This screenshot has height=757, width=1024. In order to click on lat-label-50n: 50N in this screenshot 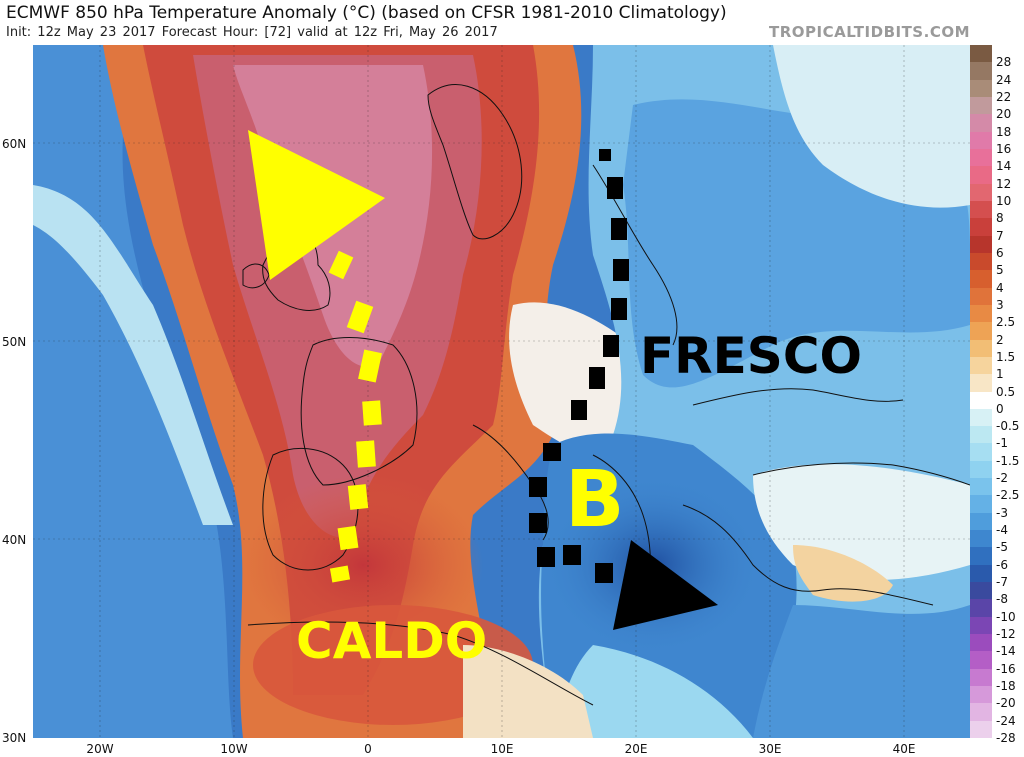, I will do `click(14, 342)`.